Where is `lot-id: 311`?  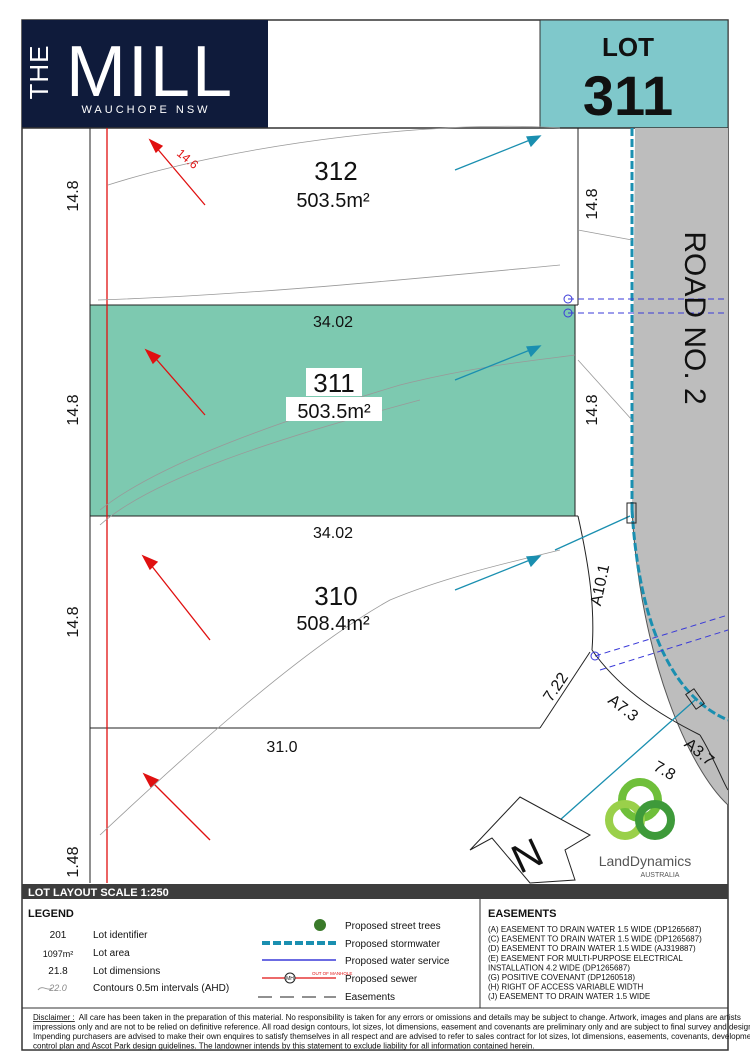 lot-id: 311 is located at coordinates (333, 383).